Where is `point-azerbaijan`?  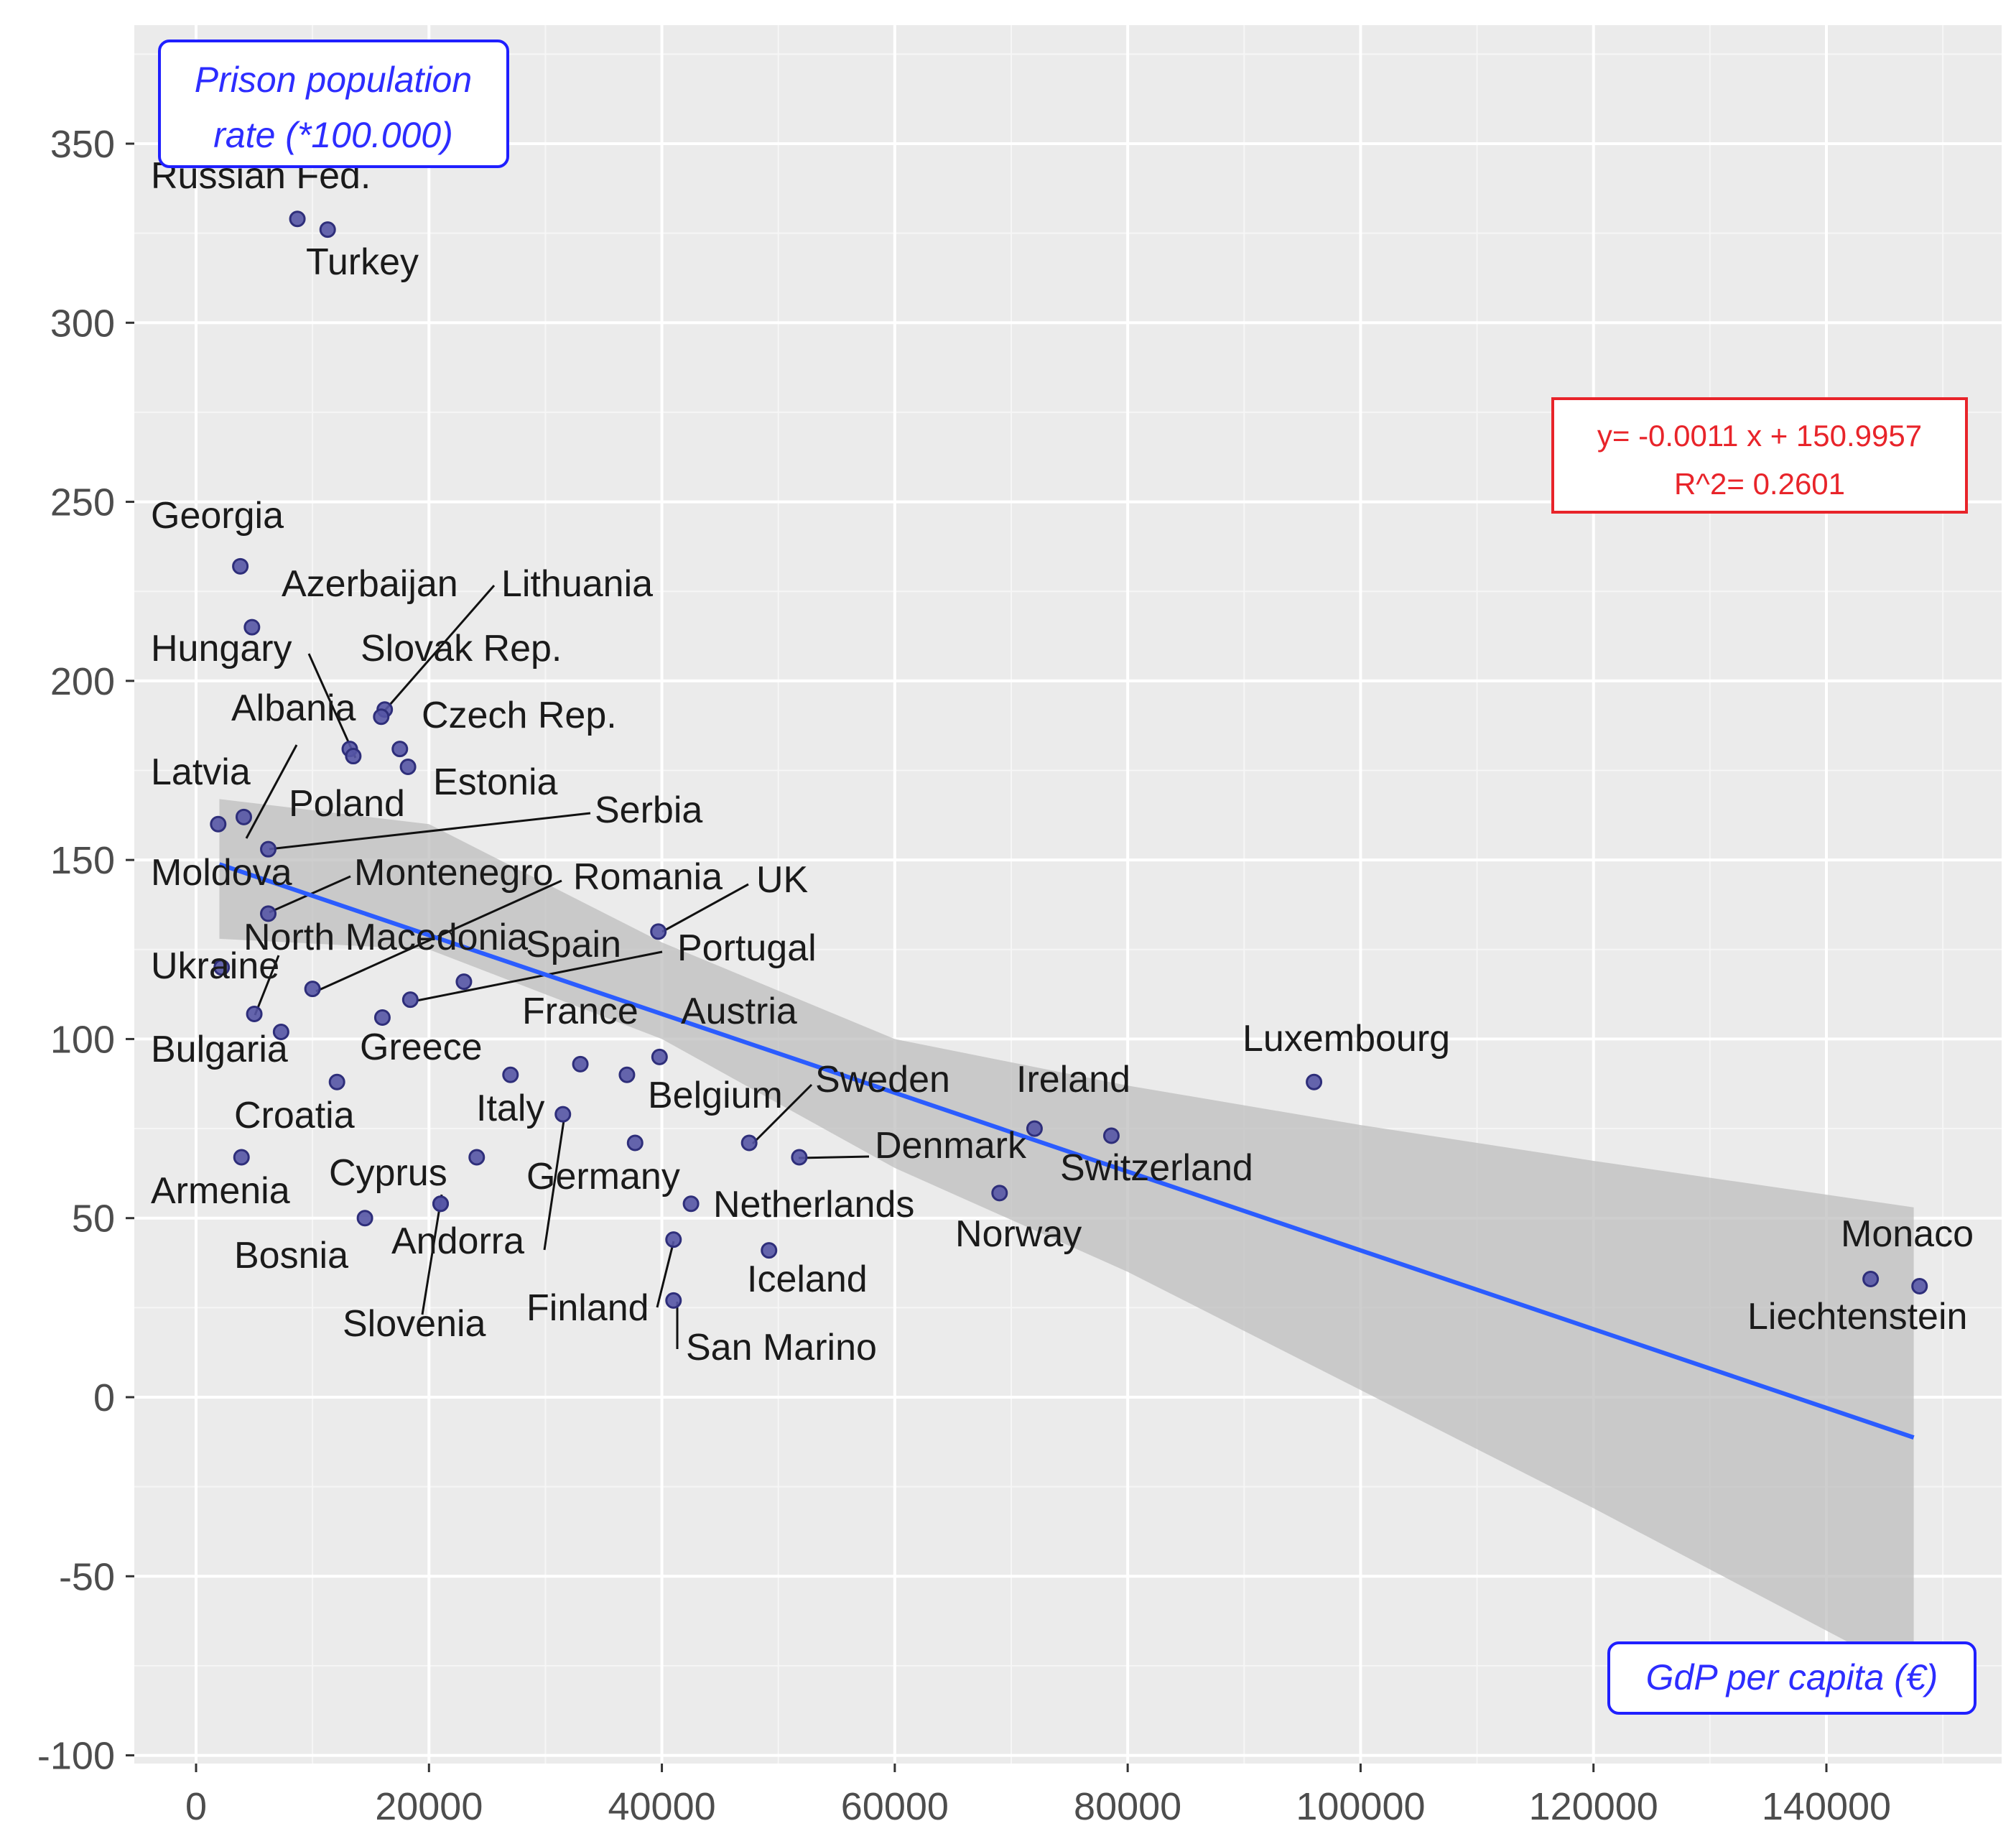 point-azerbaijan is located at coordinates (252, 627).